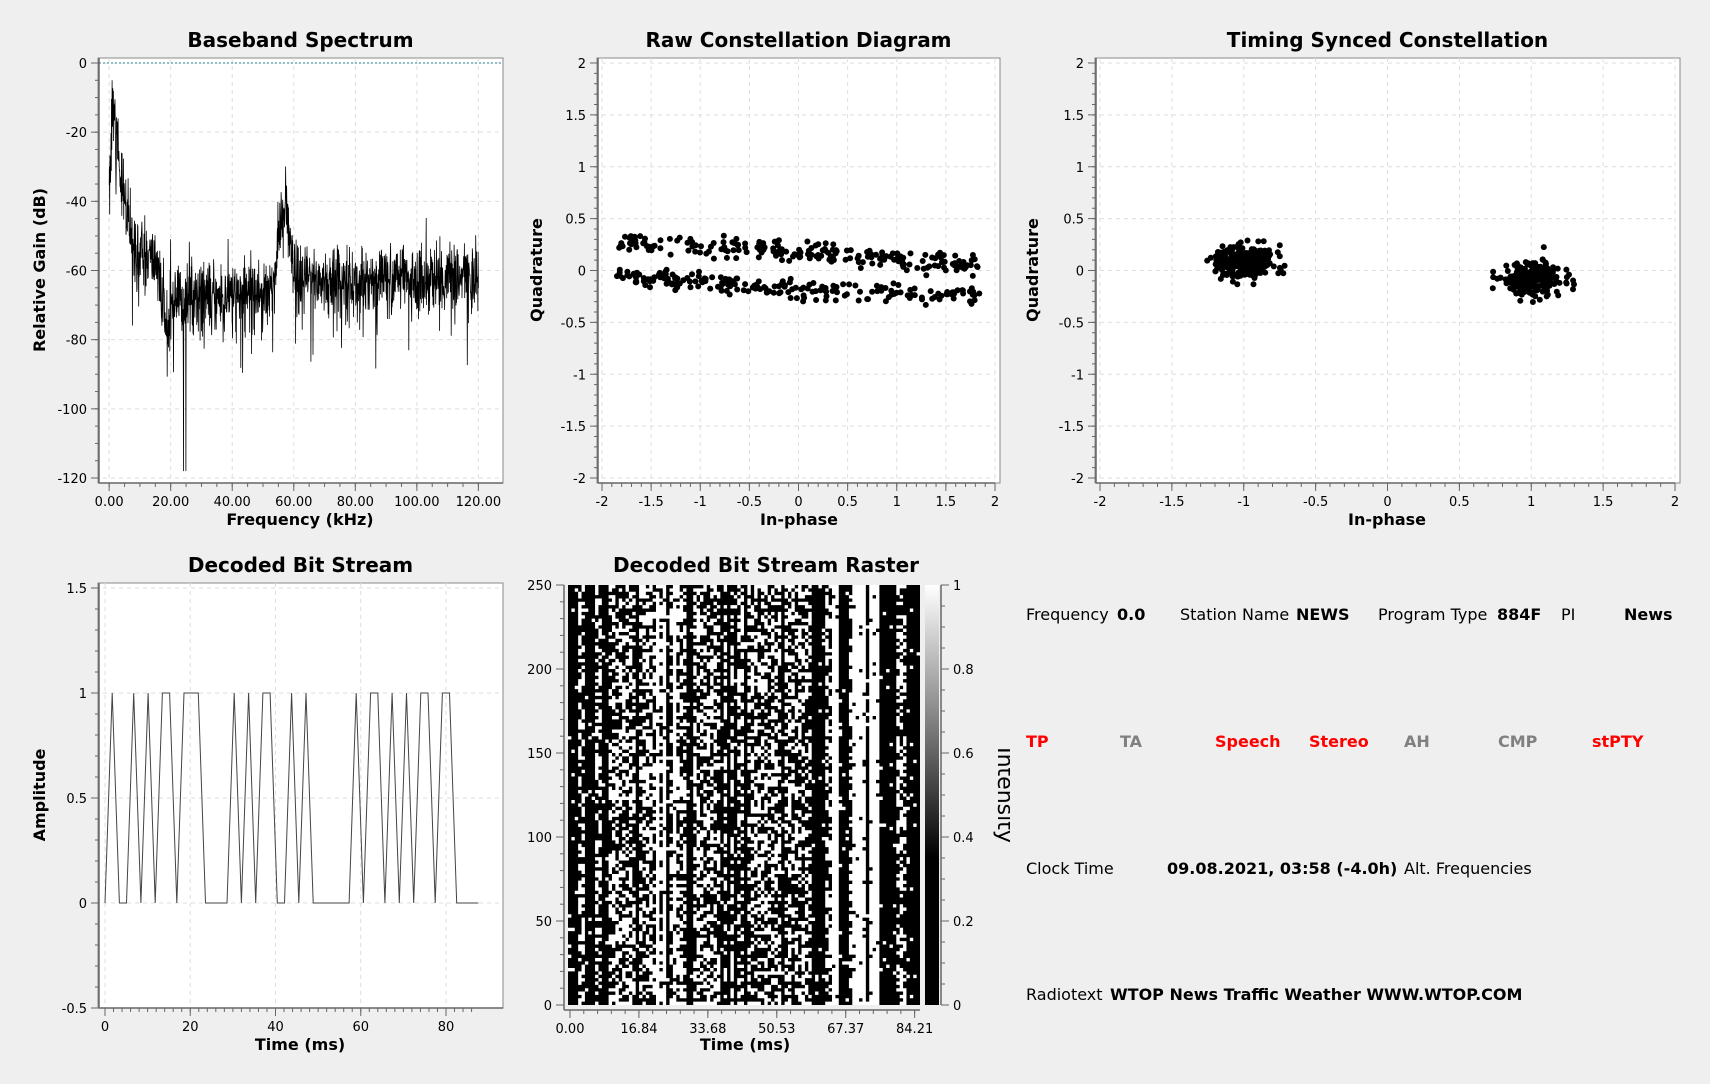 This screenshot has width=1710, height=1084. I want to click on clock-time-value: 09.08.2021, 03:58 (-4.0h), so click(1282, 868).